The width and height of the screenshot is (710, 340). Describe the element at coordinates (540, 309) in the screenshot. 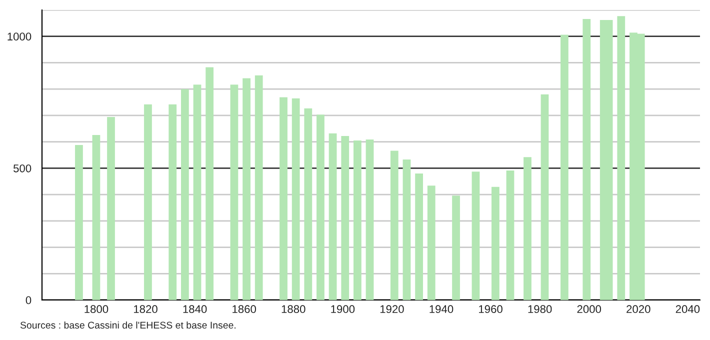

I see `x-tick-label: 1980` at that location.